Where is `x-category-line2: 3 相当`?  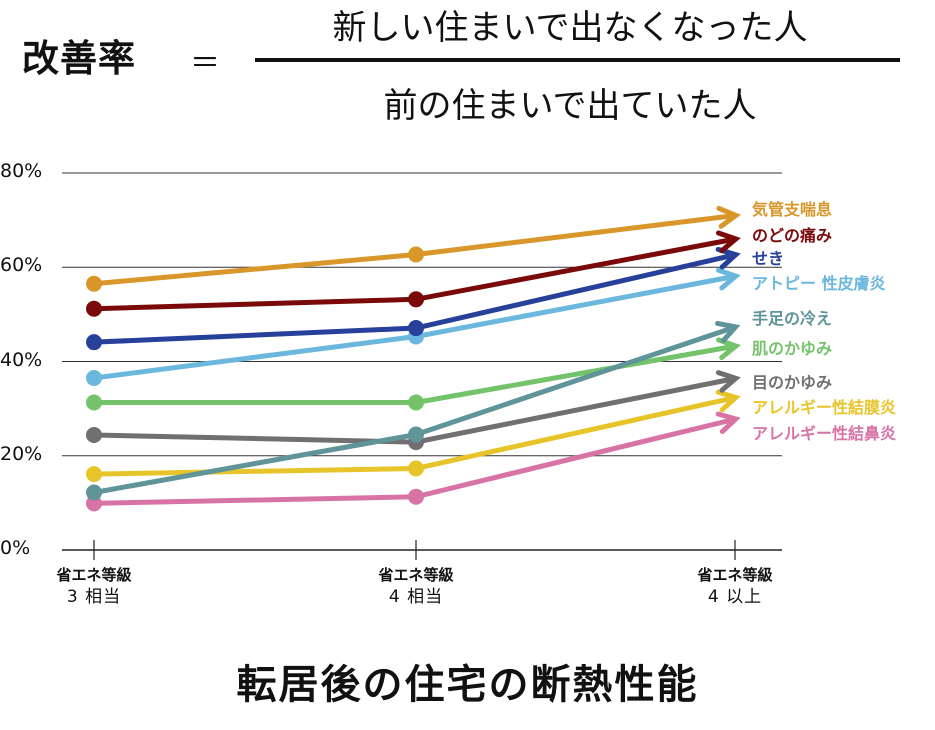 x-category-line2: 3 相当 is located at coordinates (94, 597).